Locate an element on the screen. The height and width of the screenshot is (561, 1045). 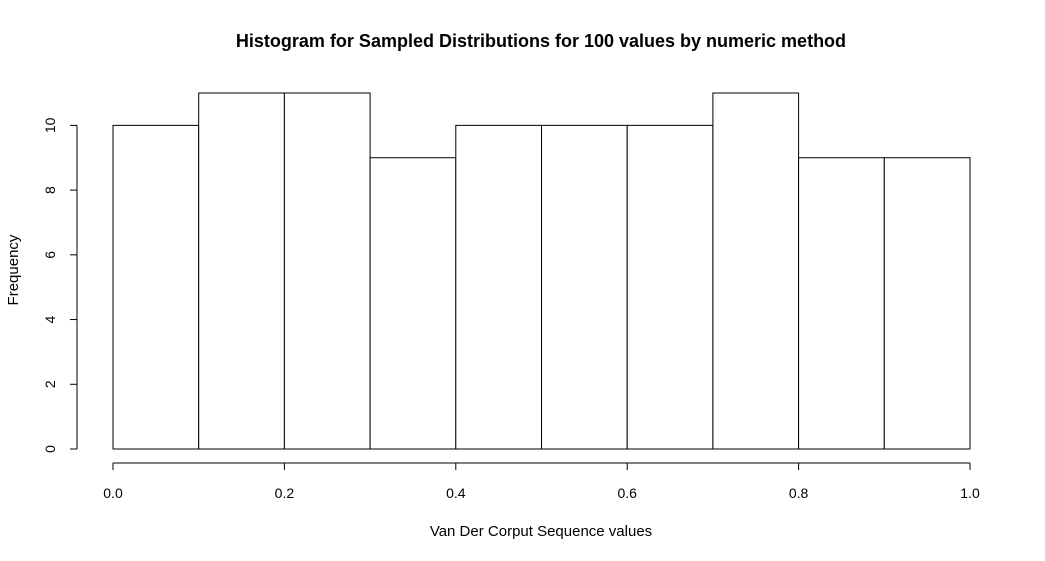
y-tick-label-0: 0 is located at coordinates (50, 449).